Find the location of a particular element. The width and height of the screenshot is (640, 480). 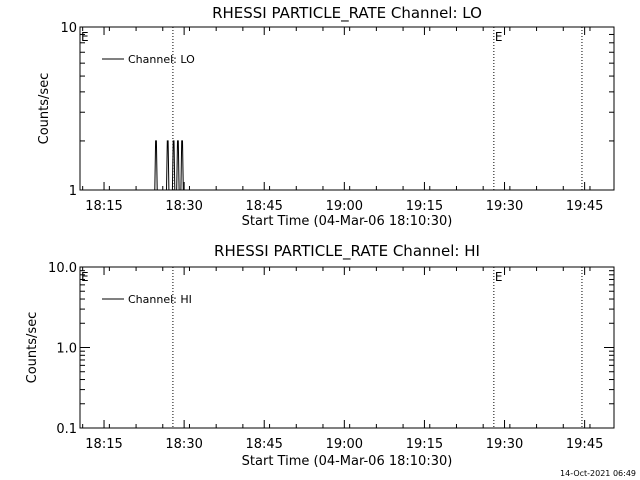

y-tick-label: 10 is located at coordinates (68, 28).